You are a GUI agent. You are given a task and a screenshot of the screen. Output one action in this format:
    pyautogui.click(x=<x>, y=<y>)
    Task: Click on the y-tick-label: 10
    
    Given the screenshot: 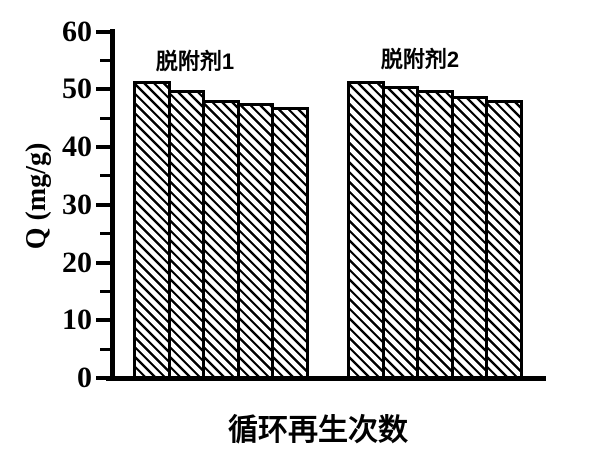 What is the action you would take?
    pyautogui.click(x=77, y=320)
    